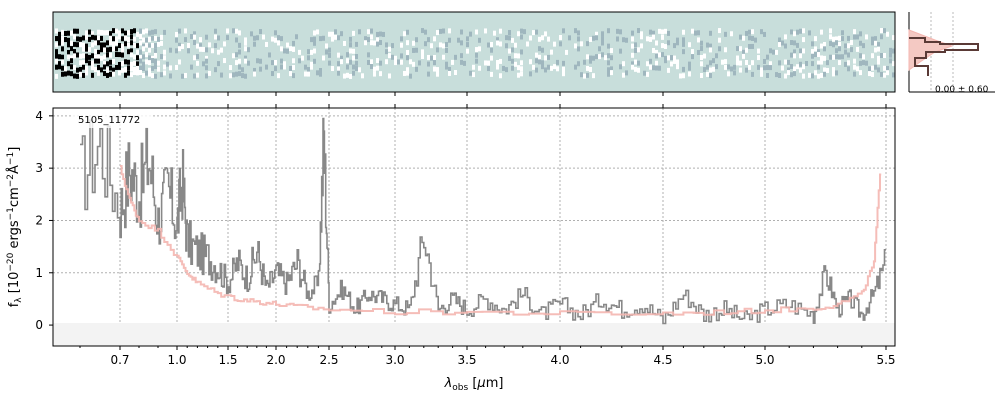 This screenshot has width=1000, height=400. I want to click on x-tick-label: 2.5, so click(328, 360).